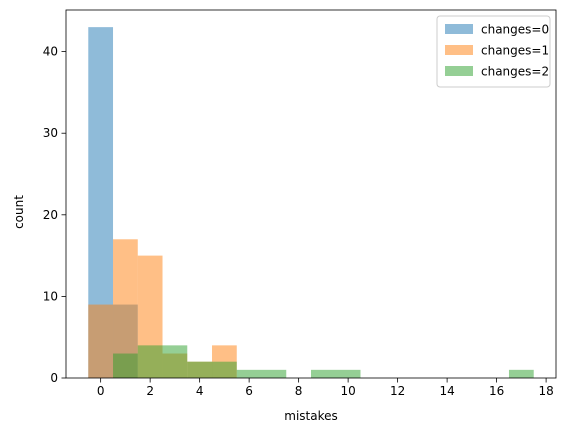 This screenshot has height=436, width=562. Describe the element at coordinates (397, 391) in the screenshot. I see `x-tick-label: 12` at that location.